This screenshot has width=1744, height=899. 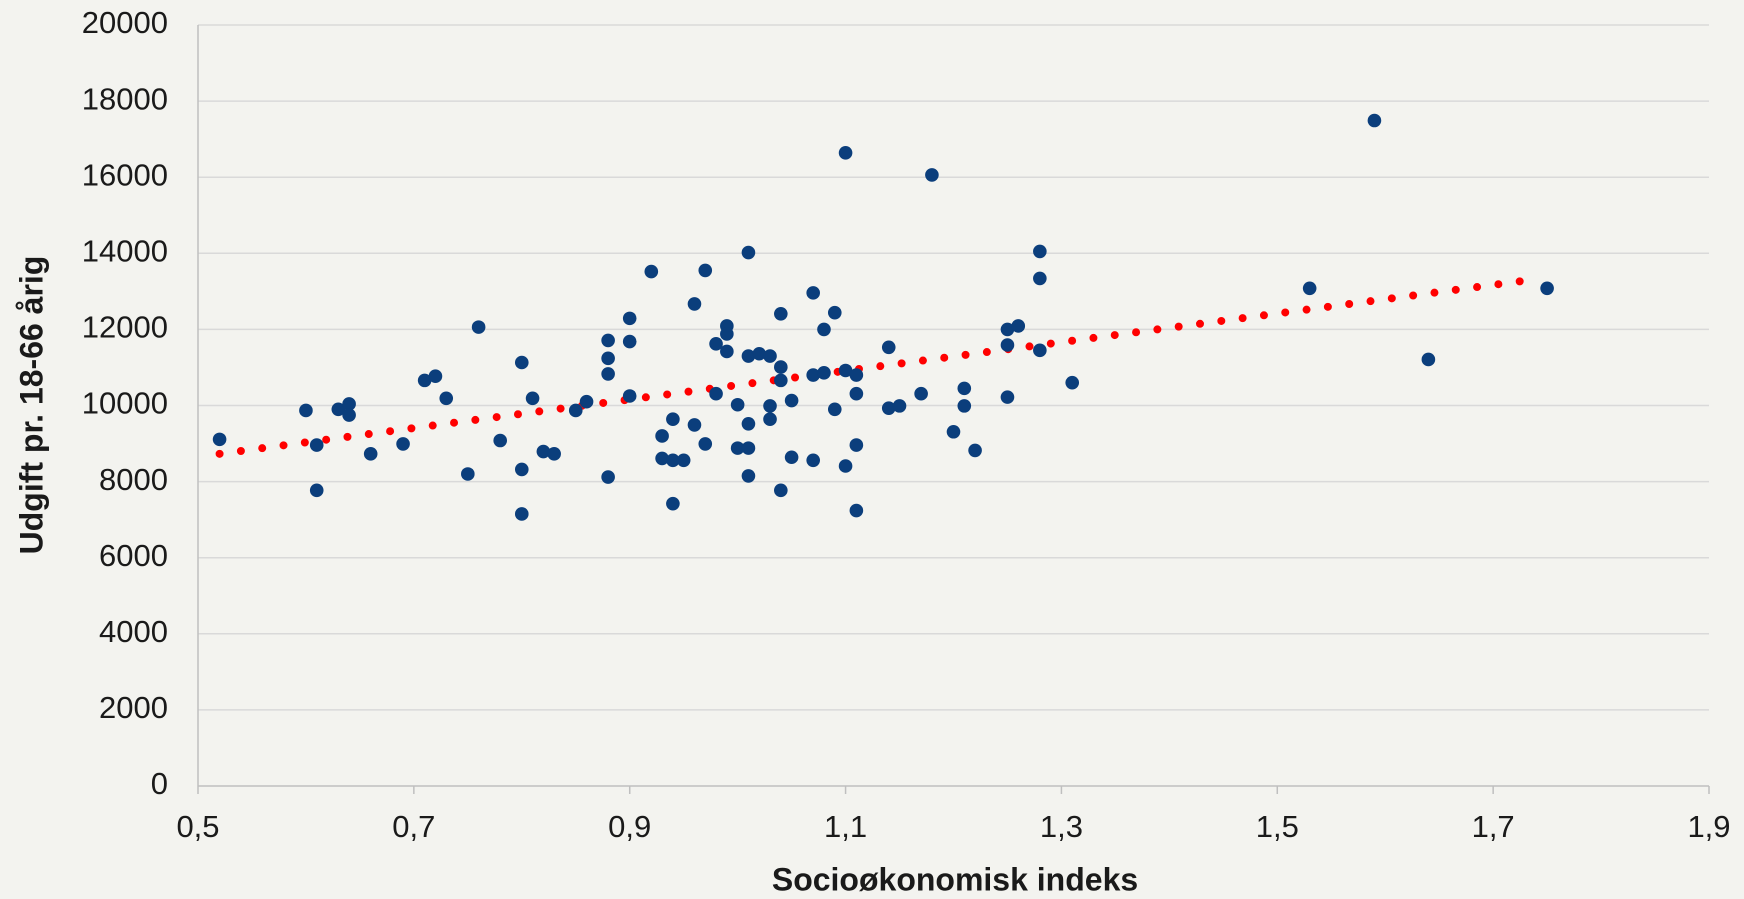 What do you see at coordinates (1277, 826) in the screenshot?
I see `x-tick-label: 1,5` at bounding box center [1277, 826].